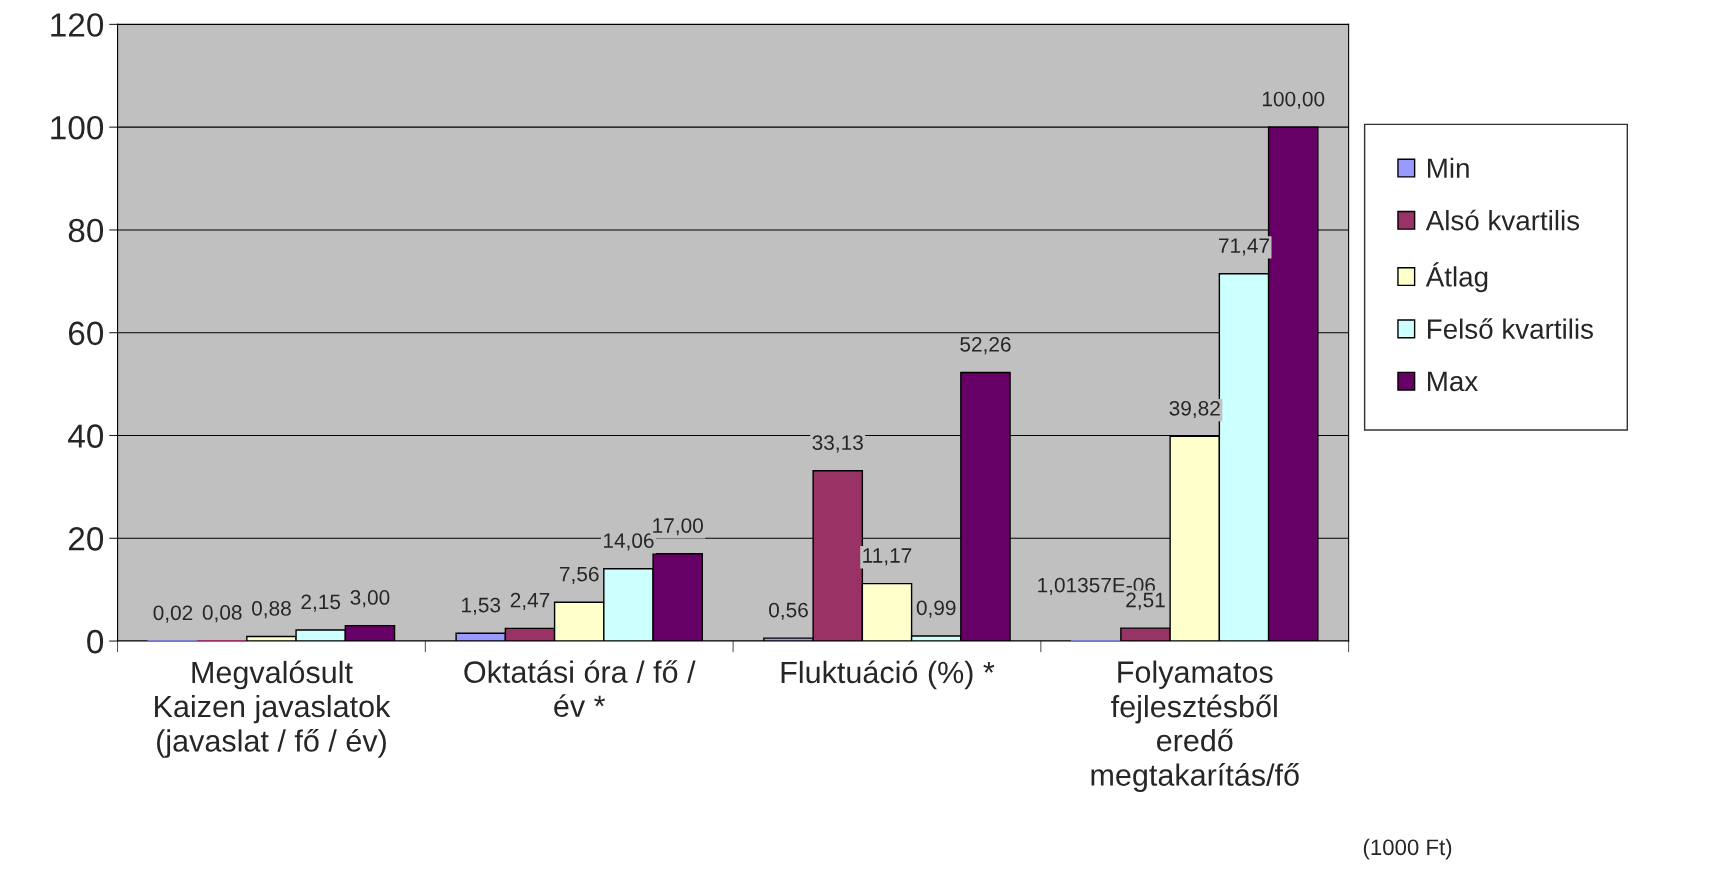 The height and width of the screenshot is (871, 1729). Describe the element at coordinates (1194, 409) in the screenshot. I see `data-label: 39,82` at that location.